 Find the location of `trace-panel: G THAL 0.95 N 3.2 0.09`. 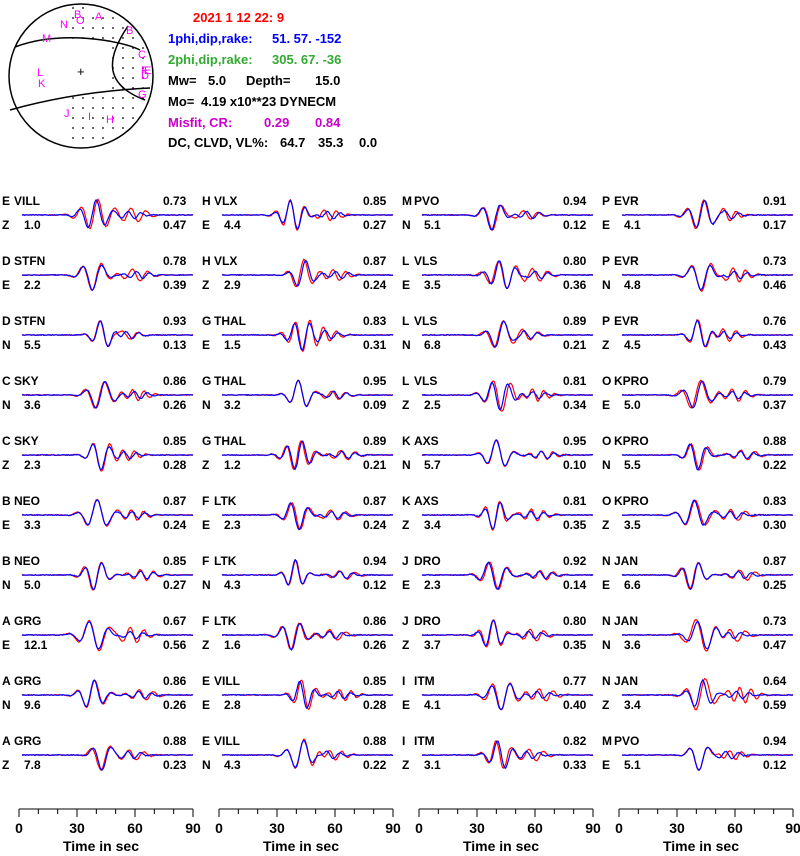

trace-panel: G THAL 0.95 N 3.2 0.09 is located at coordinates (298, 393).